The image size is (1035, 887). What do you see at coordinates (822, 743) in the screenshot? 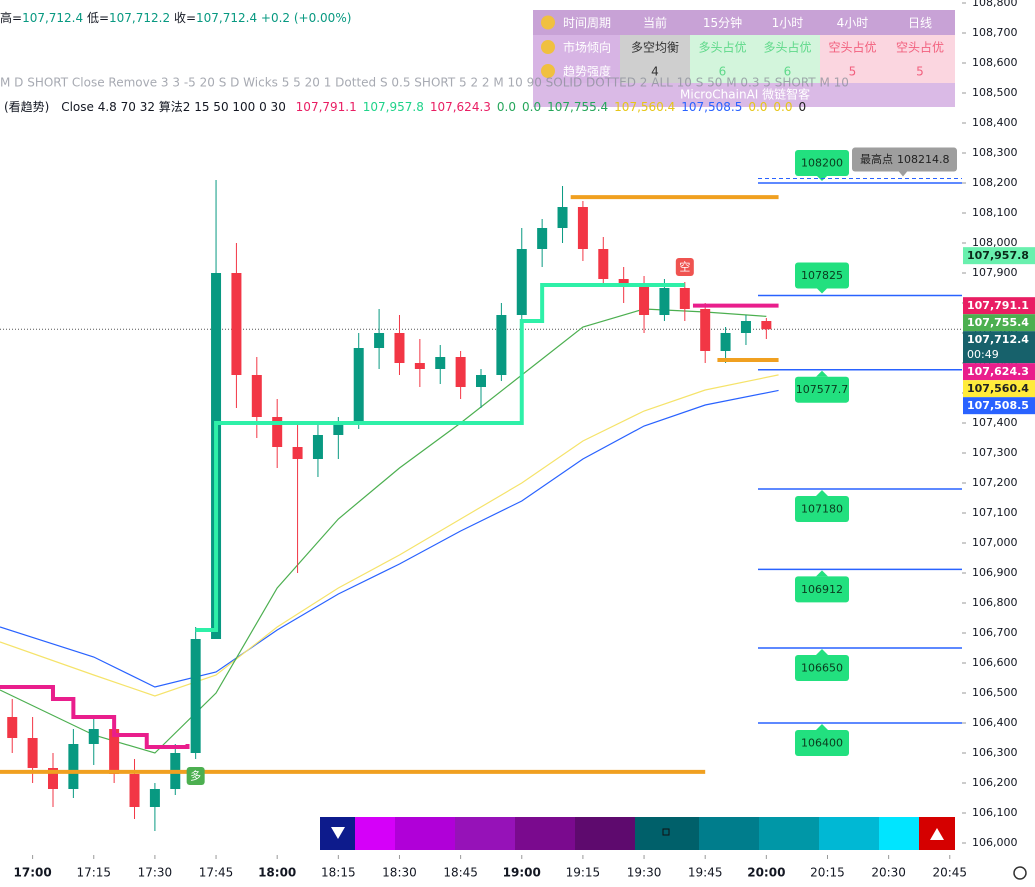
I see `level-label: 106400` at bounding box center [822, 743].